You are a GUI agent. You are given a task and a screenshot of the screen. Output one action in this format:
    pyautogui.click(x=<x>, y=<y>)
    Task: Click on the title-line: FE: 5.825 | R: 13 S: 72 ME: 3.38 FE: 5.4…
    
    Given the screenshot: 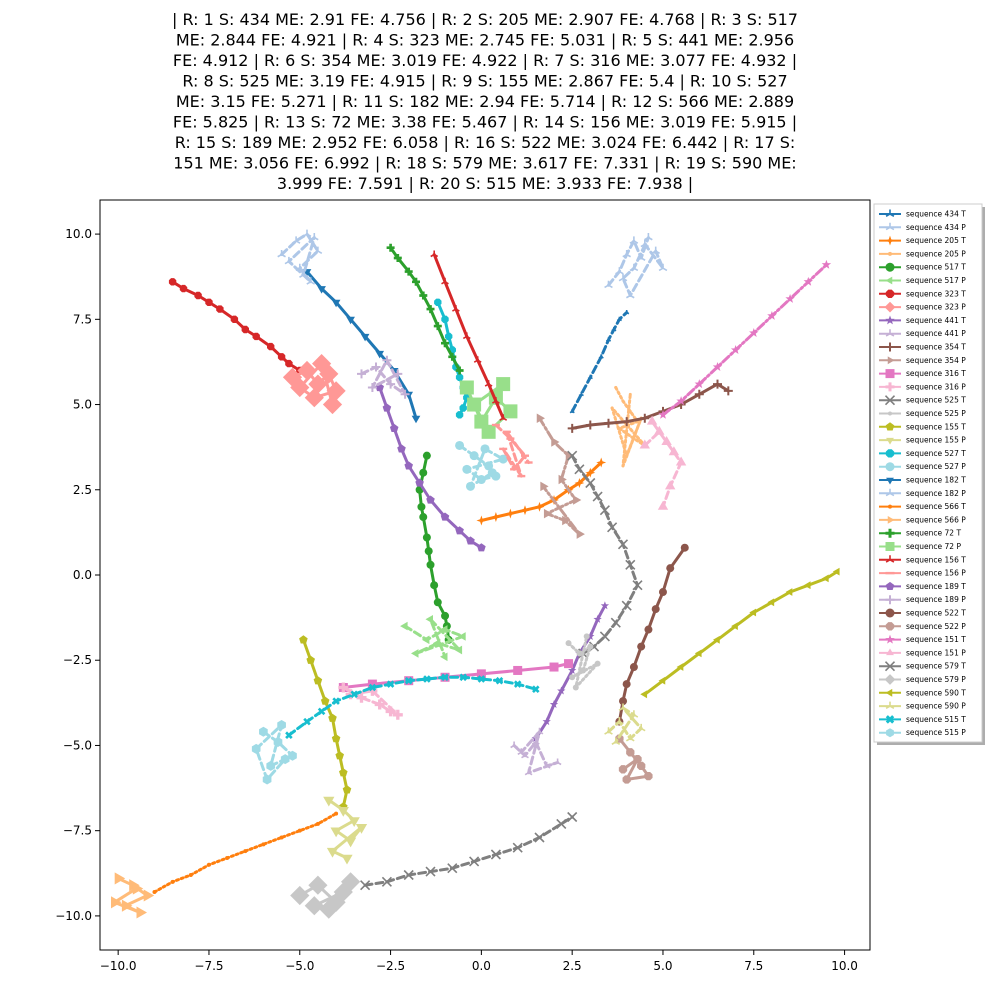 What is the action you would take?
    pyautogui.click(x=485, y=122)
    